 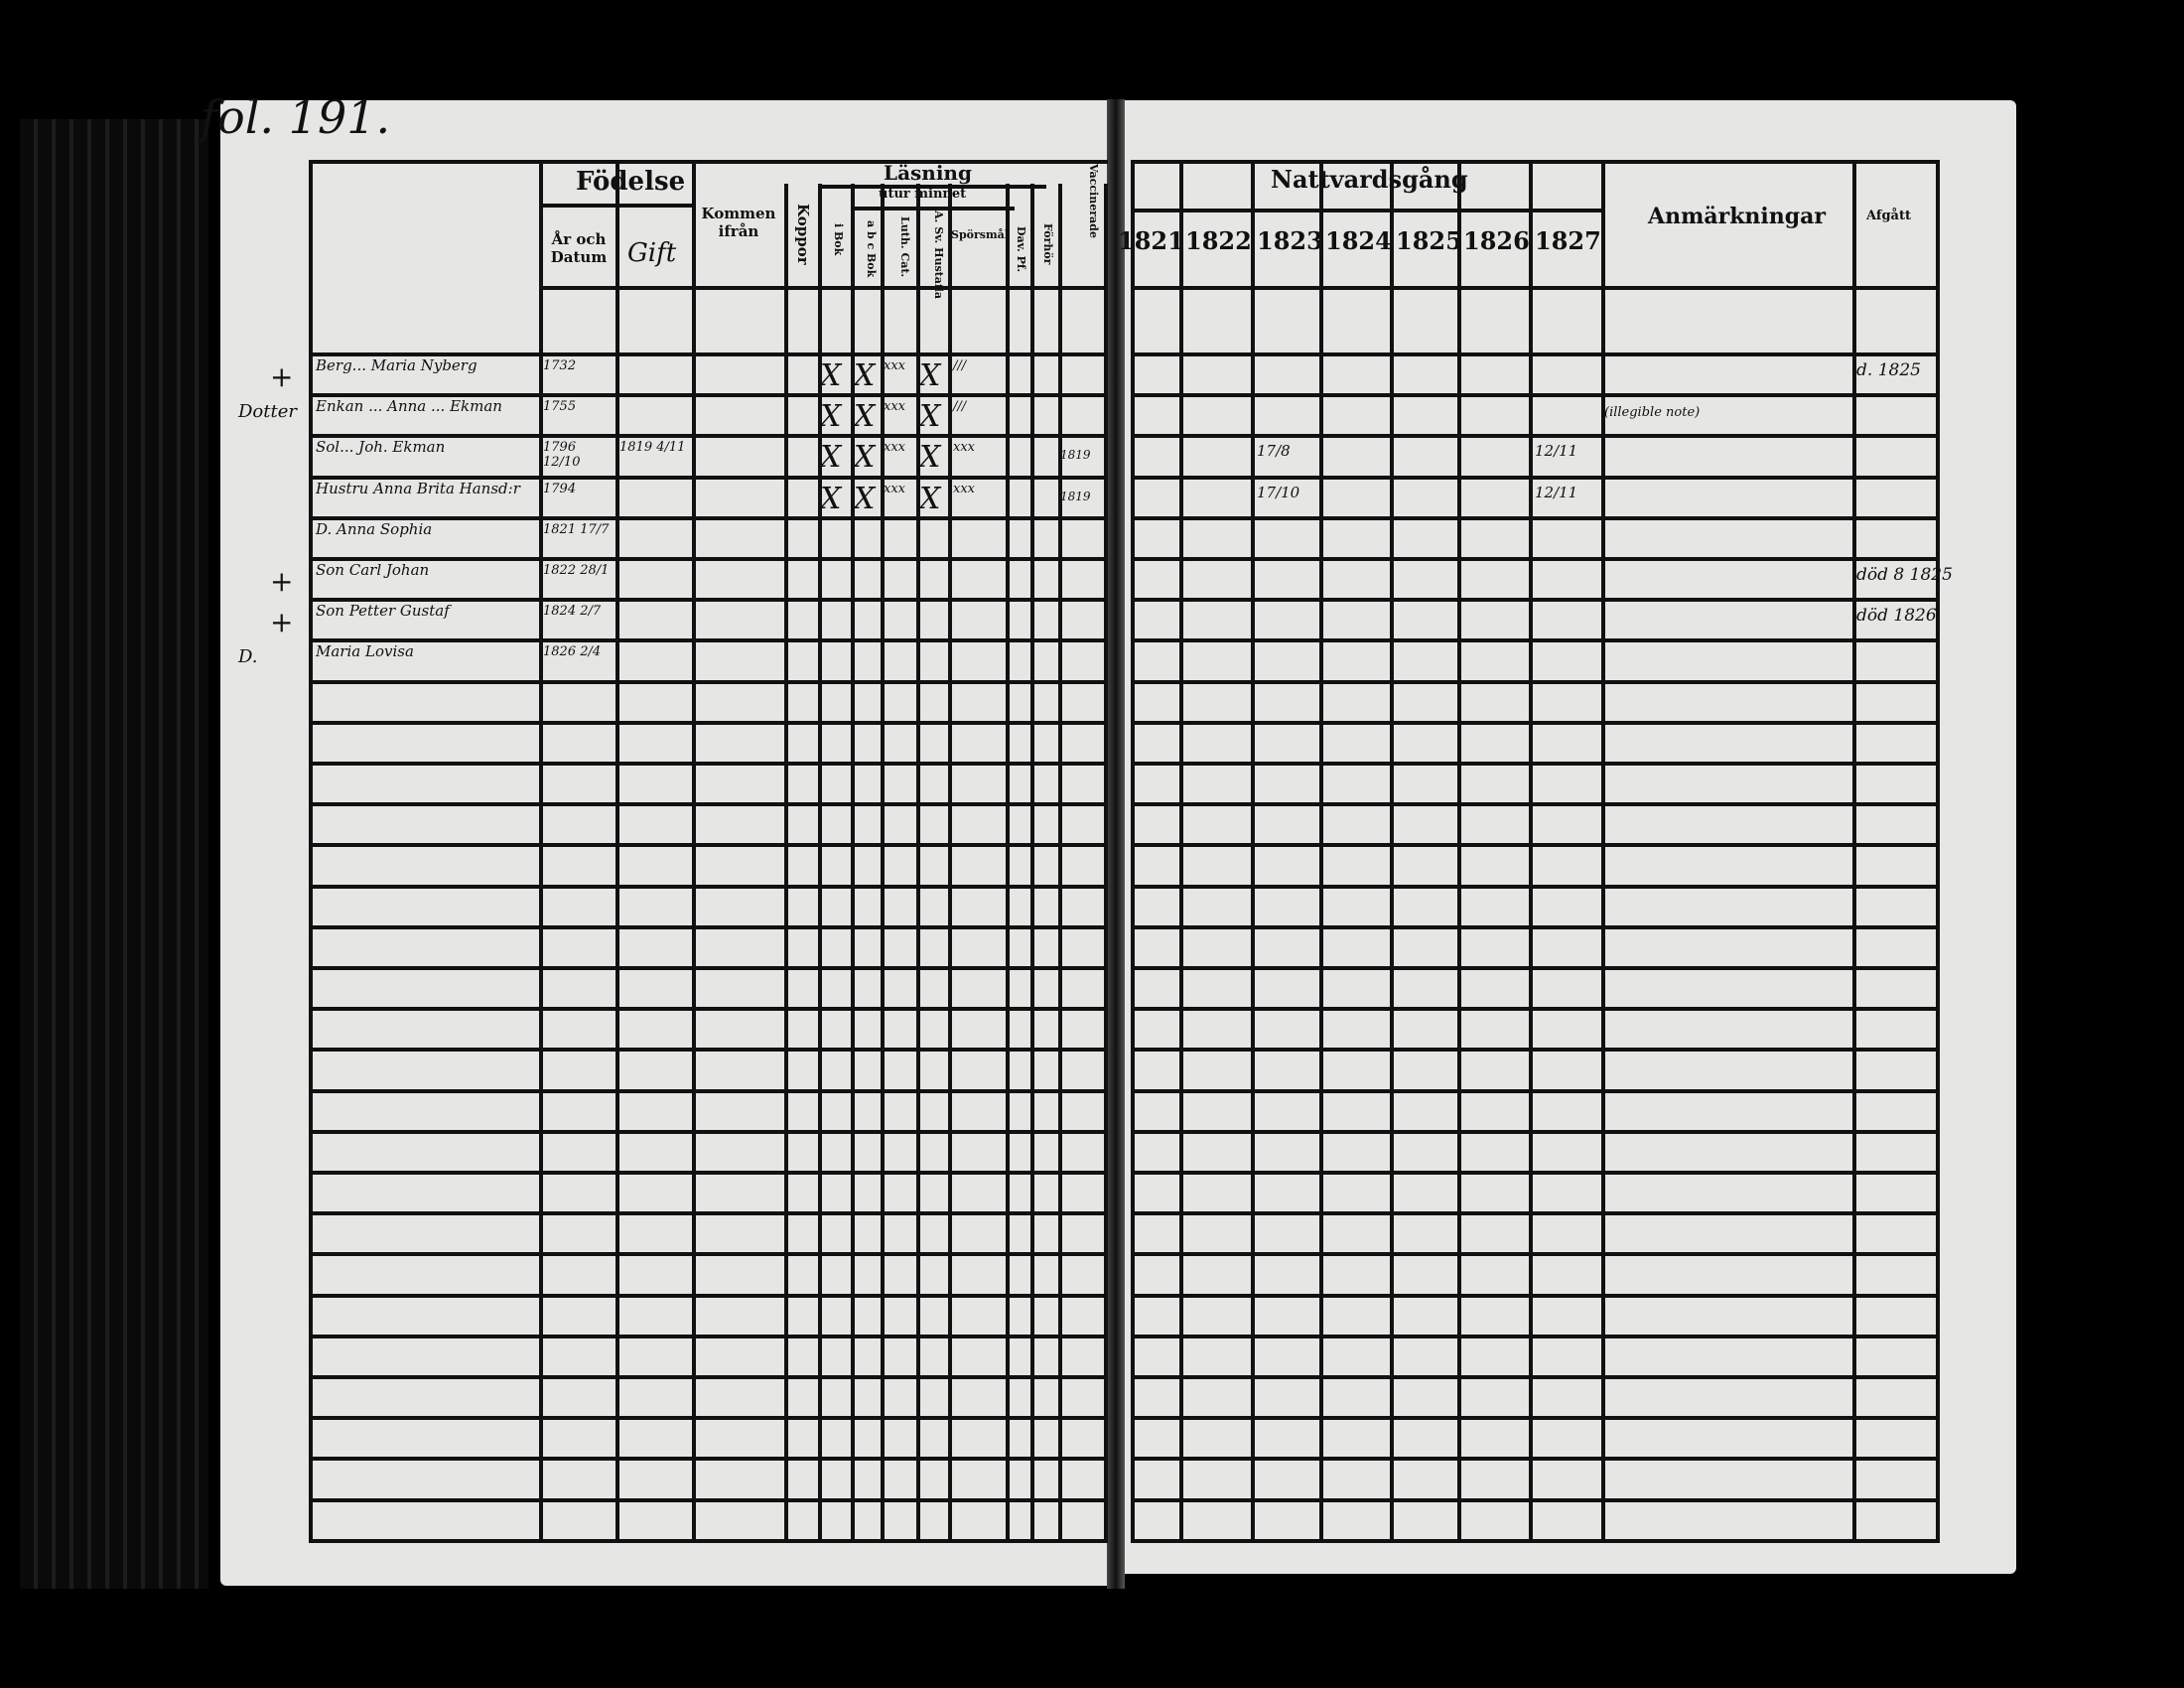 I want to click on header-in-book: i Bok, so click(x=838, y=239).